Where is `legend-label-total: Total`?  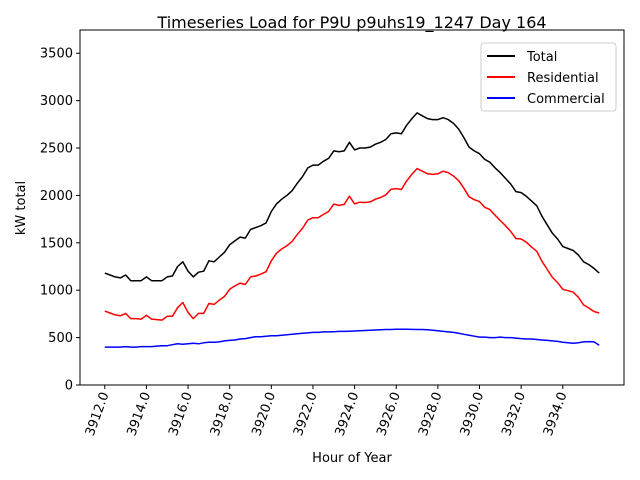
legend-label-total: Total is located at coordinates (541, 57).